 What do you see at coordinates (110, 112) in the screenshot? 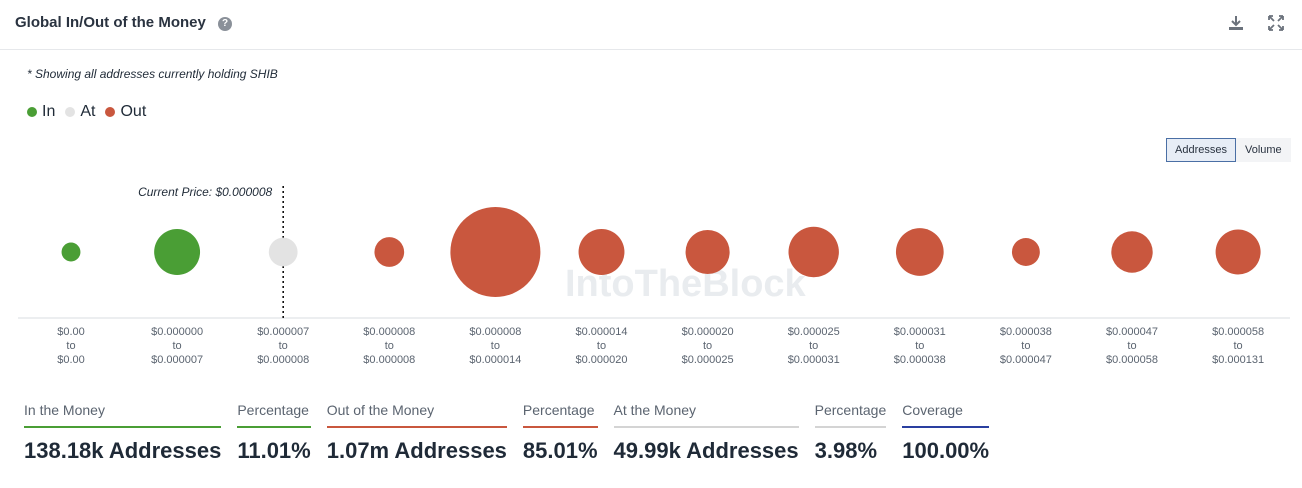
I see `legend-dot-out` at bounding box center [110, 112].